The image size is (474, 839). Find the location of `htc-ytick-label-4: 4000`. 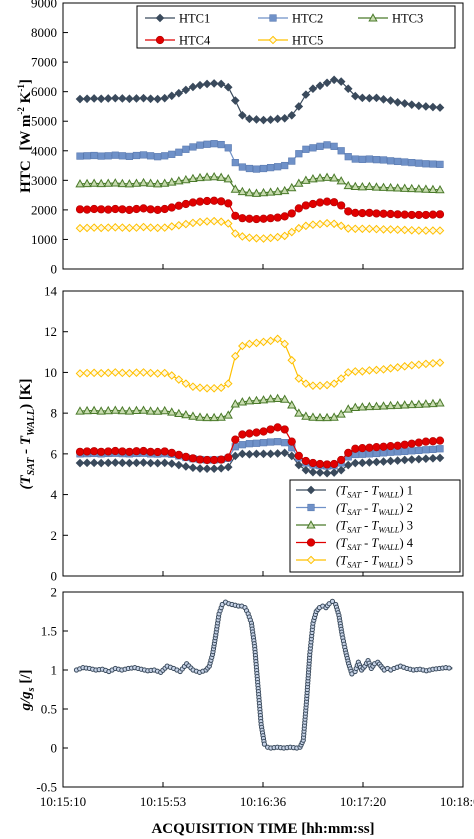

htc-ytick-label-4: 4000 is located at coordinates (44, 150).